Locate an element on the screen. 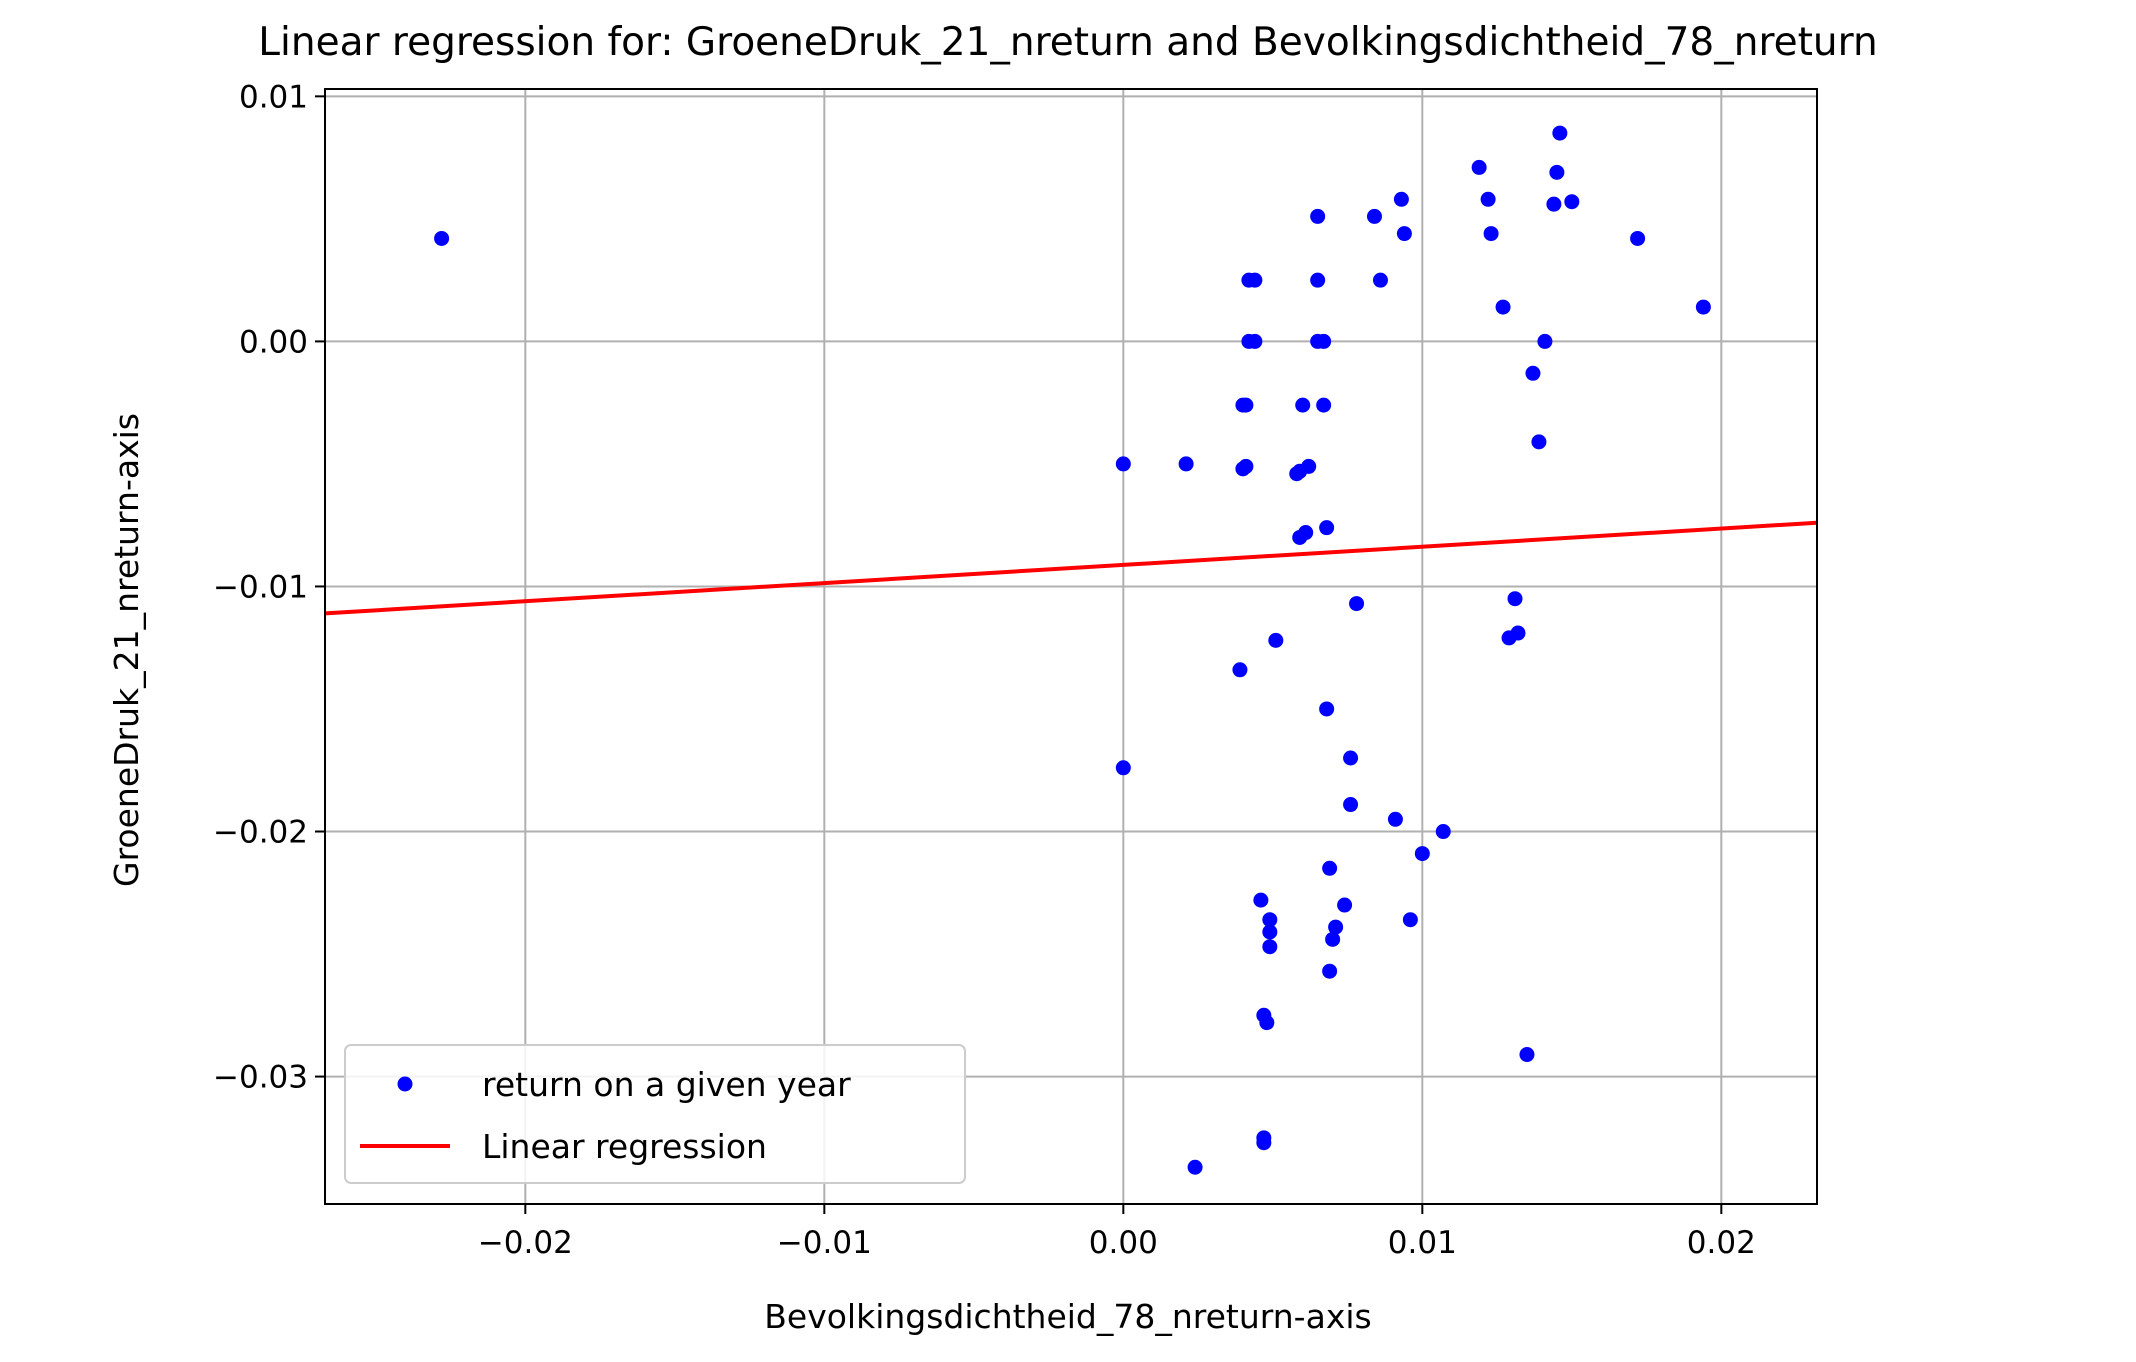  y-tick-label: 0.01 is located at coordinates (273, 97).